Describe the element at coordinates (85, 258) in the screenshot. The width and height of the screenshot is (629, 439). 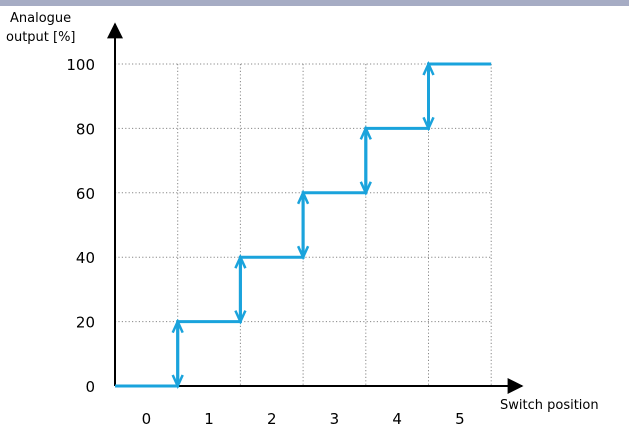
I see `y-tick-label: 40` at that location.